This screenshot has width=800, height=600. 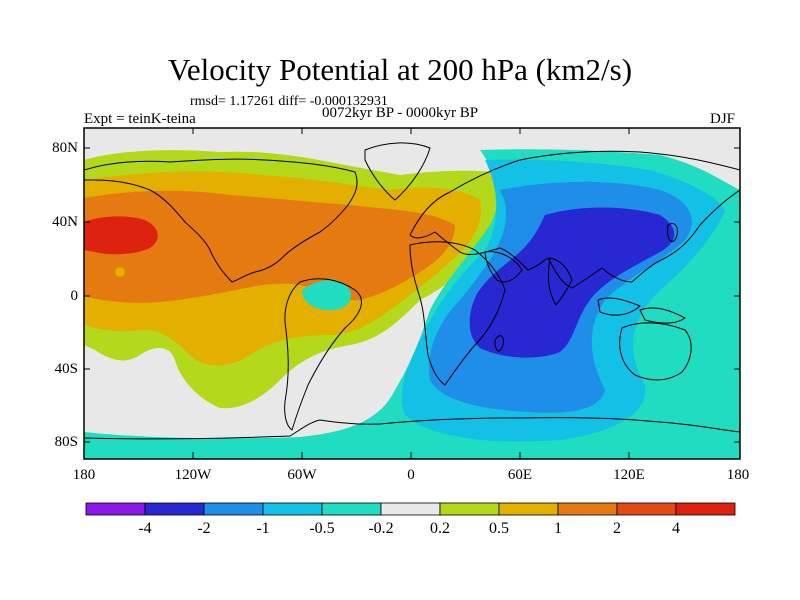 I want to click on colorbar-label: 4, so click(x=676, y=528).